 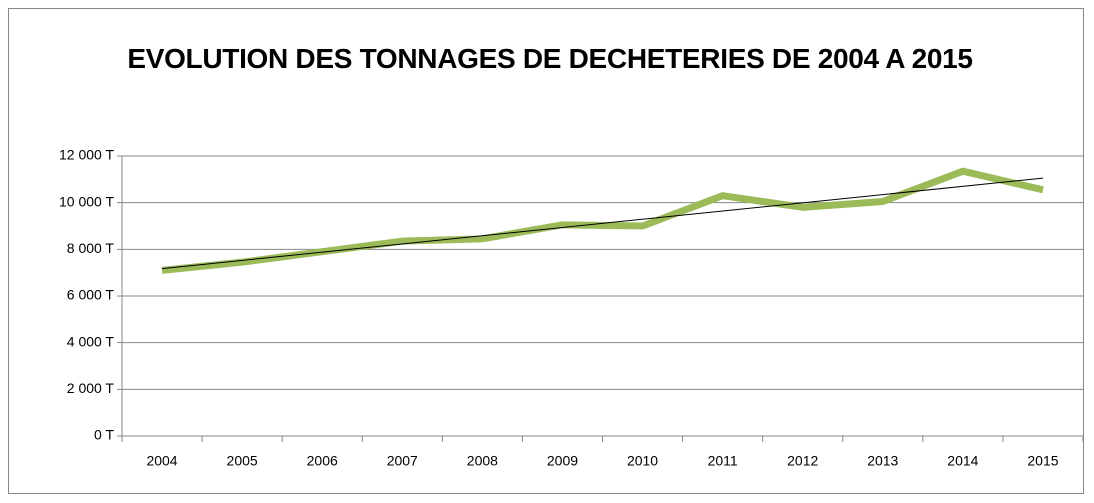 What do you see at coordinates (723, 461) in the screenshot?
I see `x-tick-label: 2011` at bounding box center [723, 461].